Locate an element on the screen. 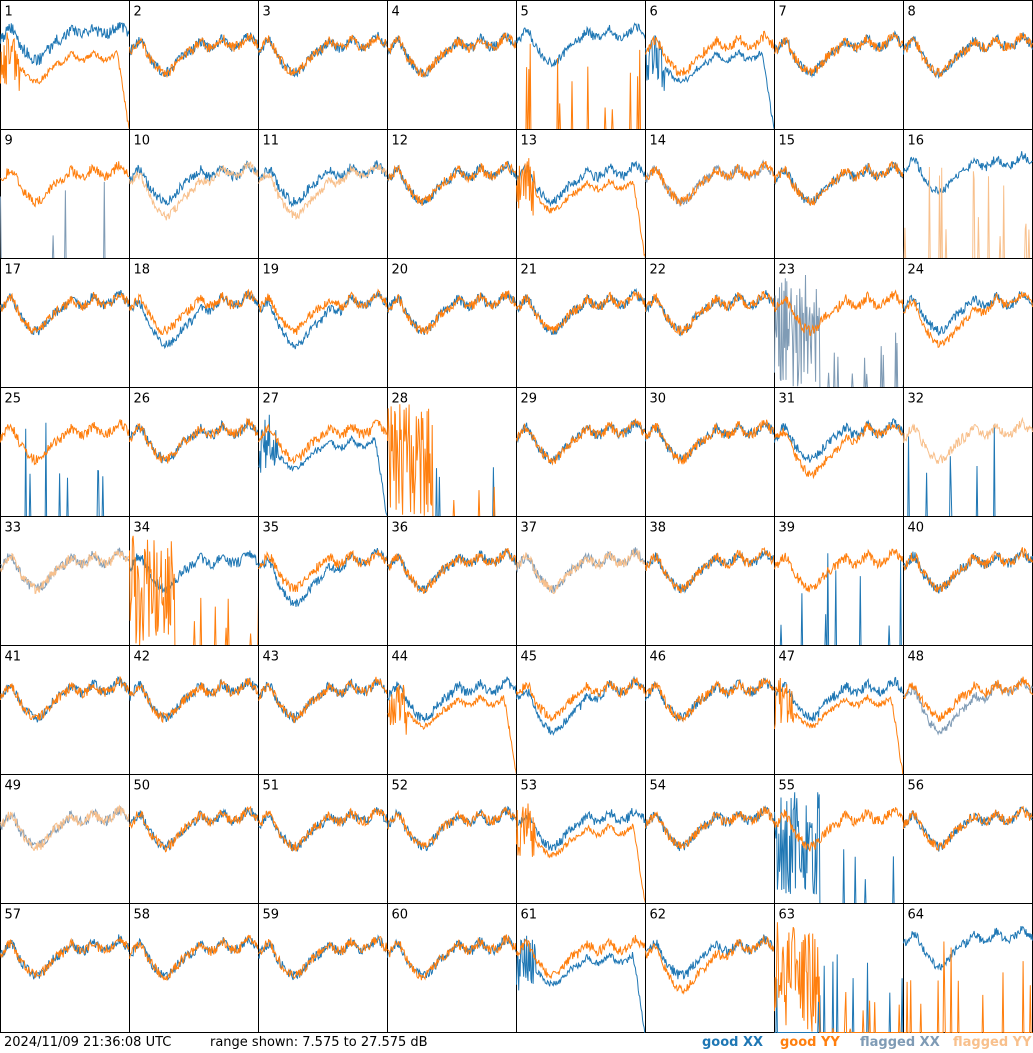  panel-label: 50 is located at coordinates (142, 786).